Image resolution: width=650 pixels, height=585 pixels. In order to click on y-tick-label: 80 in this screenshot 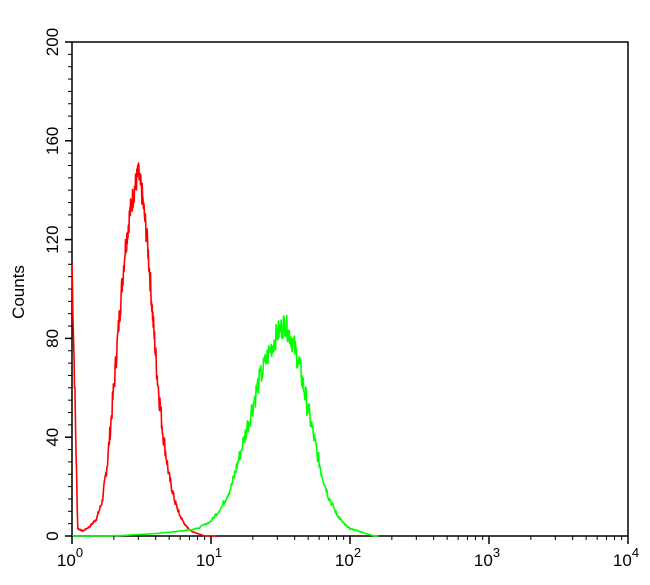, I will do `click(52, 338)`.